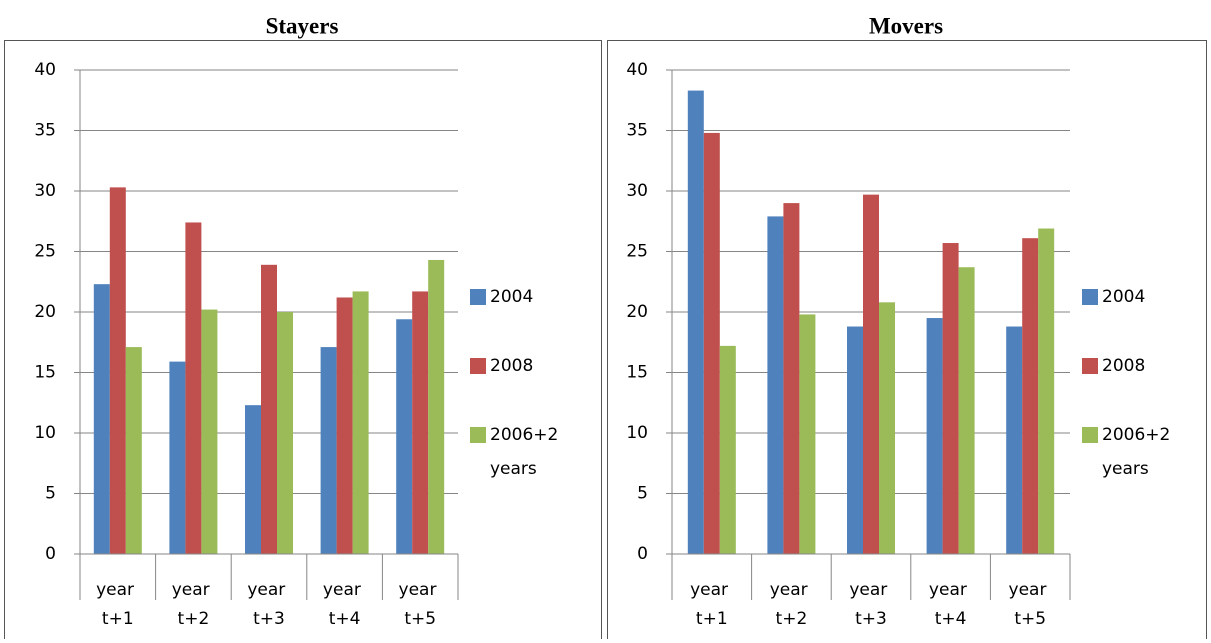  I want to click on chart-title: Stayers, so click(302, 25).